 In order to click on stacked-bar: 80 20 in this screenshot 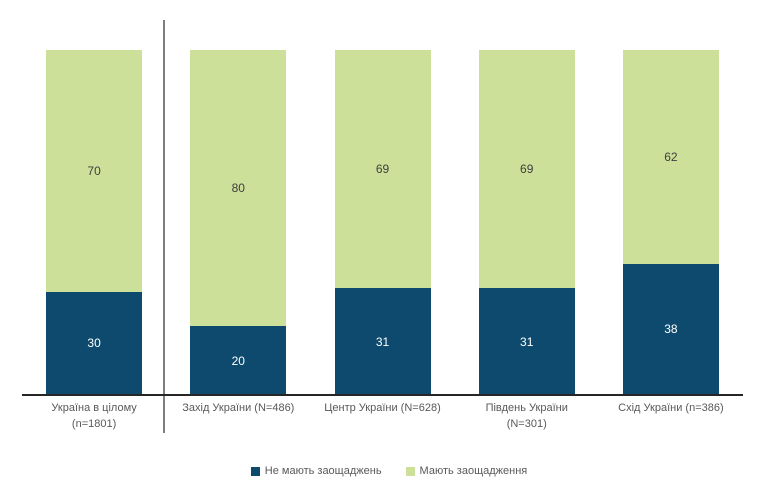, I will do `click(238, 222)`.